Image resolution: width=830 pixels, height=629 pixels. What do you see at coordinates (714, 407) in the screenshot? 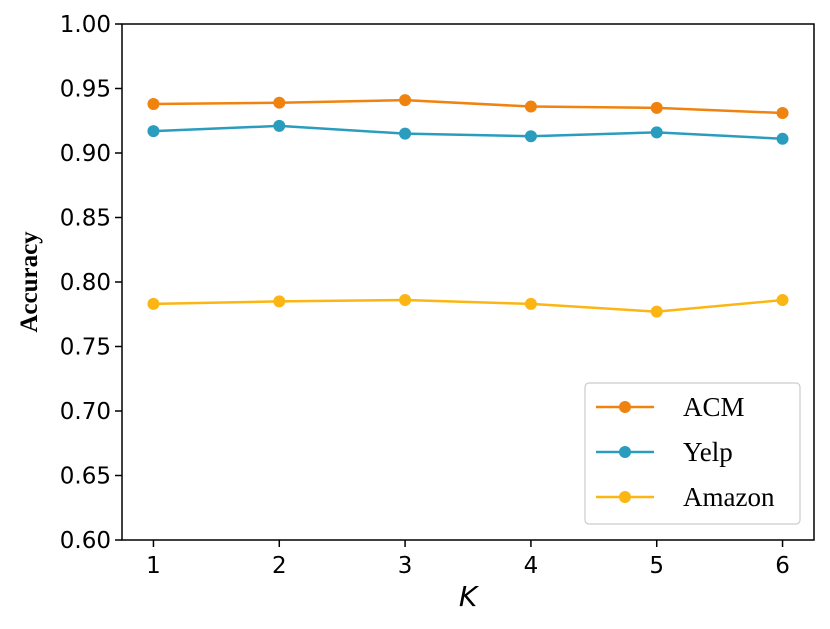
I see `legend-label: ACM` at bounding box center [714, 407].